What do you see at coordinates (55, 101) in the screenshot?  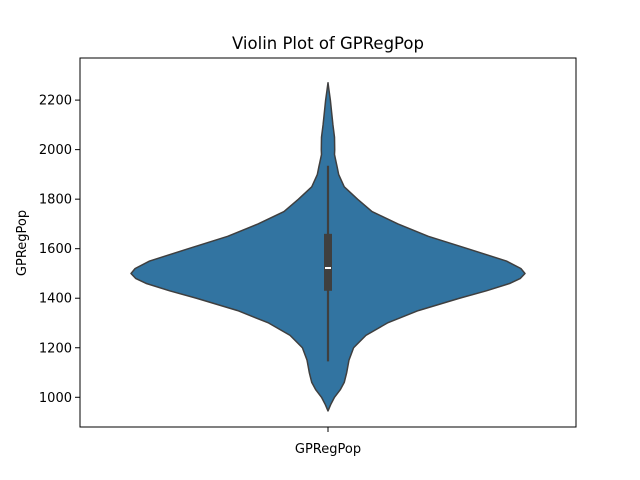 I see `y-tick-label: 2200` at bounding box center [55, 101].